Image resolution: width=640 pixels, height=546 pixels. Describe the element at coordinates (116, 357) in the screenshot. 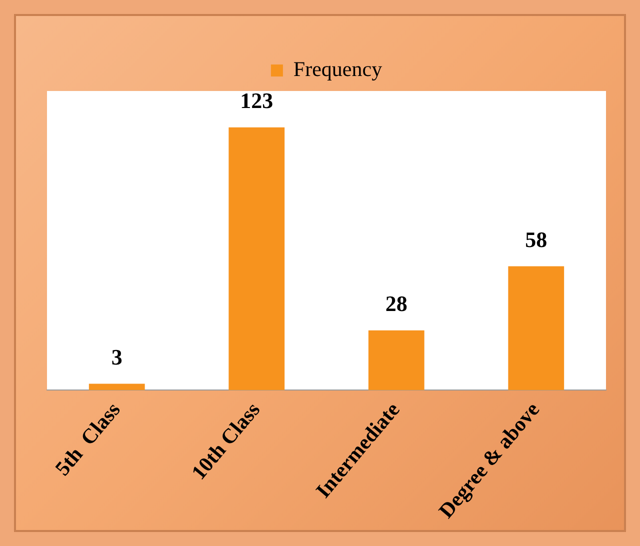

I see `data-label: 3` at that location.